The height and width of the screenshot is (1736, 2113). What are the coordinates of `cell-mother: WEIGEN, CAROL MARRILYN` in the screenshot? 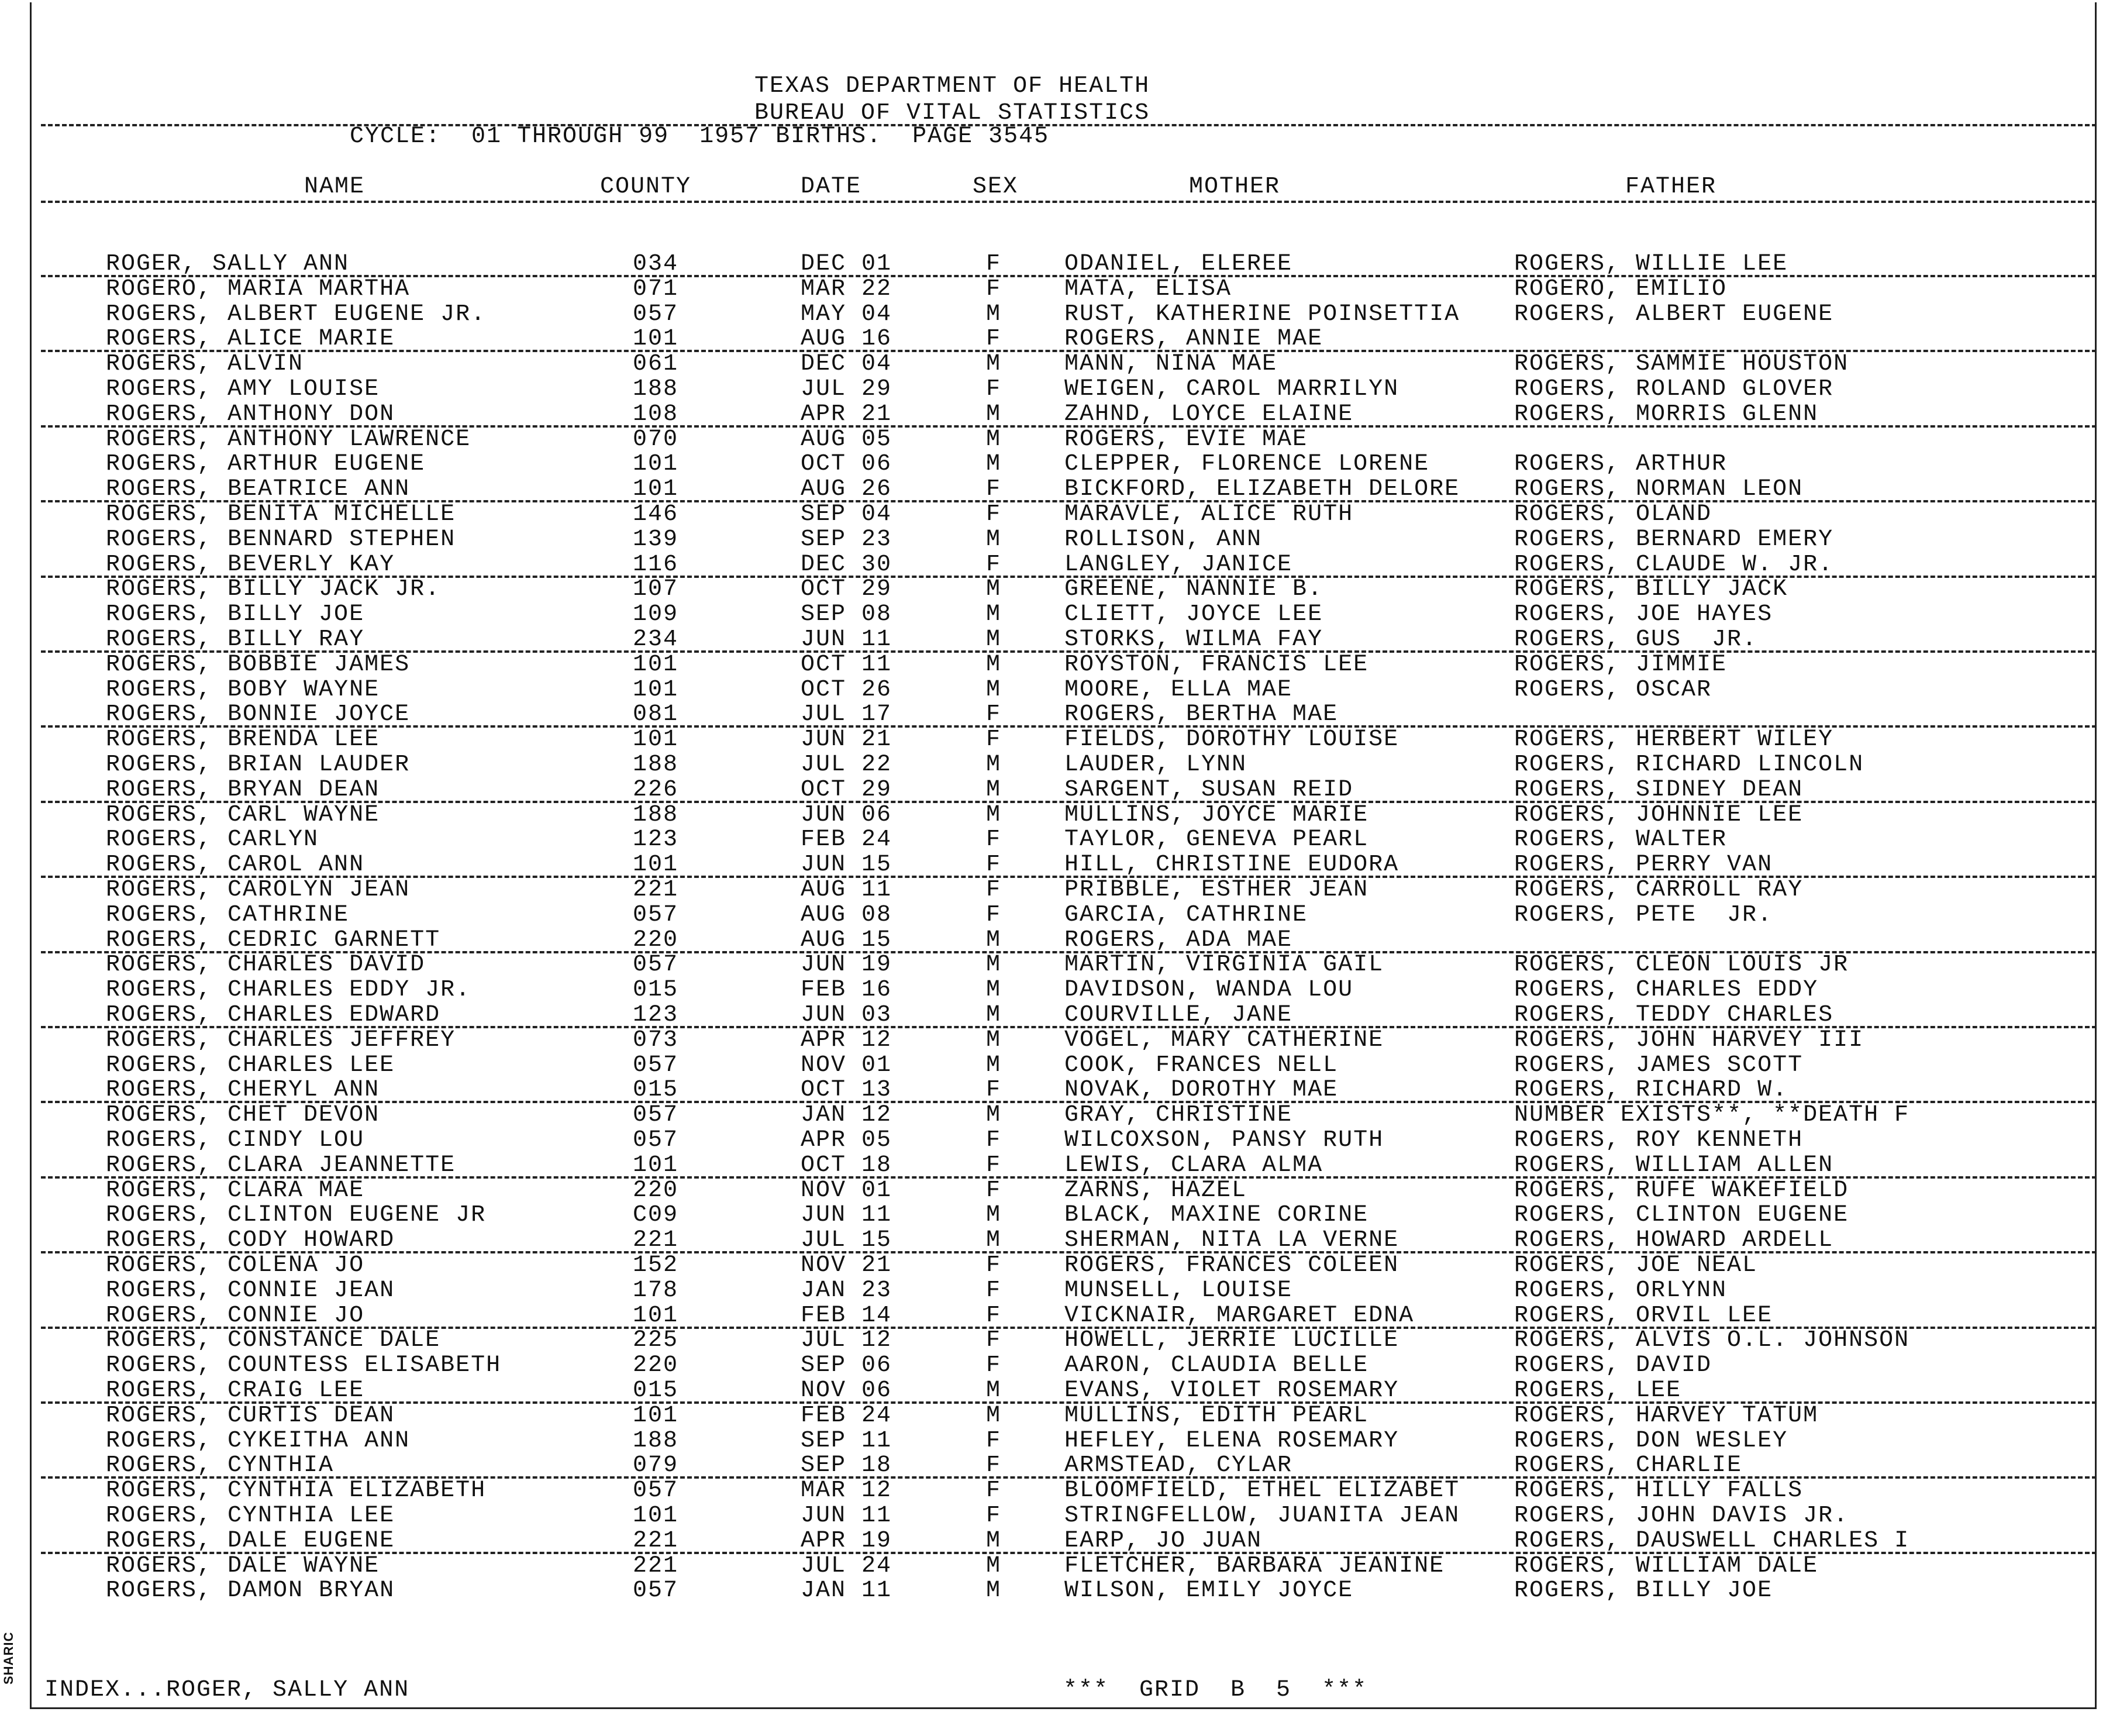 It's located at (1232, 389).